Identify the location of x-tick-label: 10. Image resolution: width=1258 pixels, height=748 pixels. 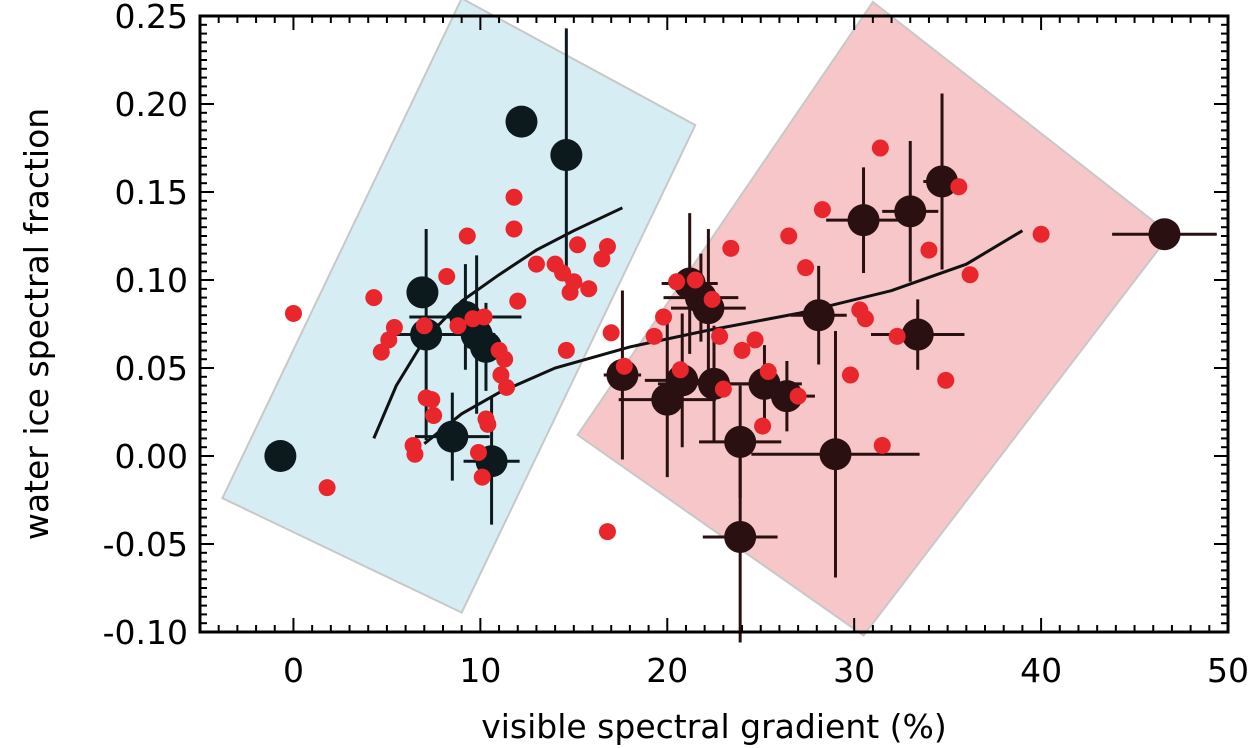
(480, 670).